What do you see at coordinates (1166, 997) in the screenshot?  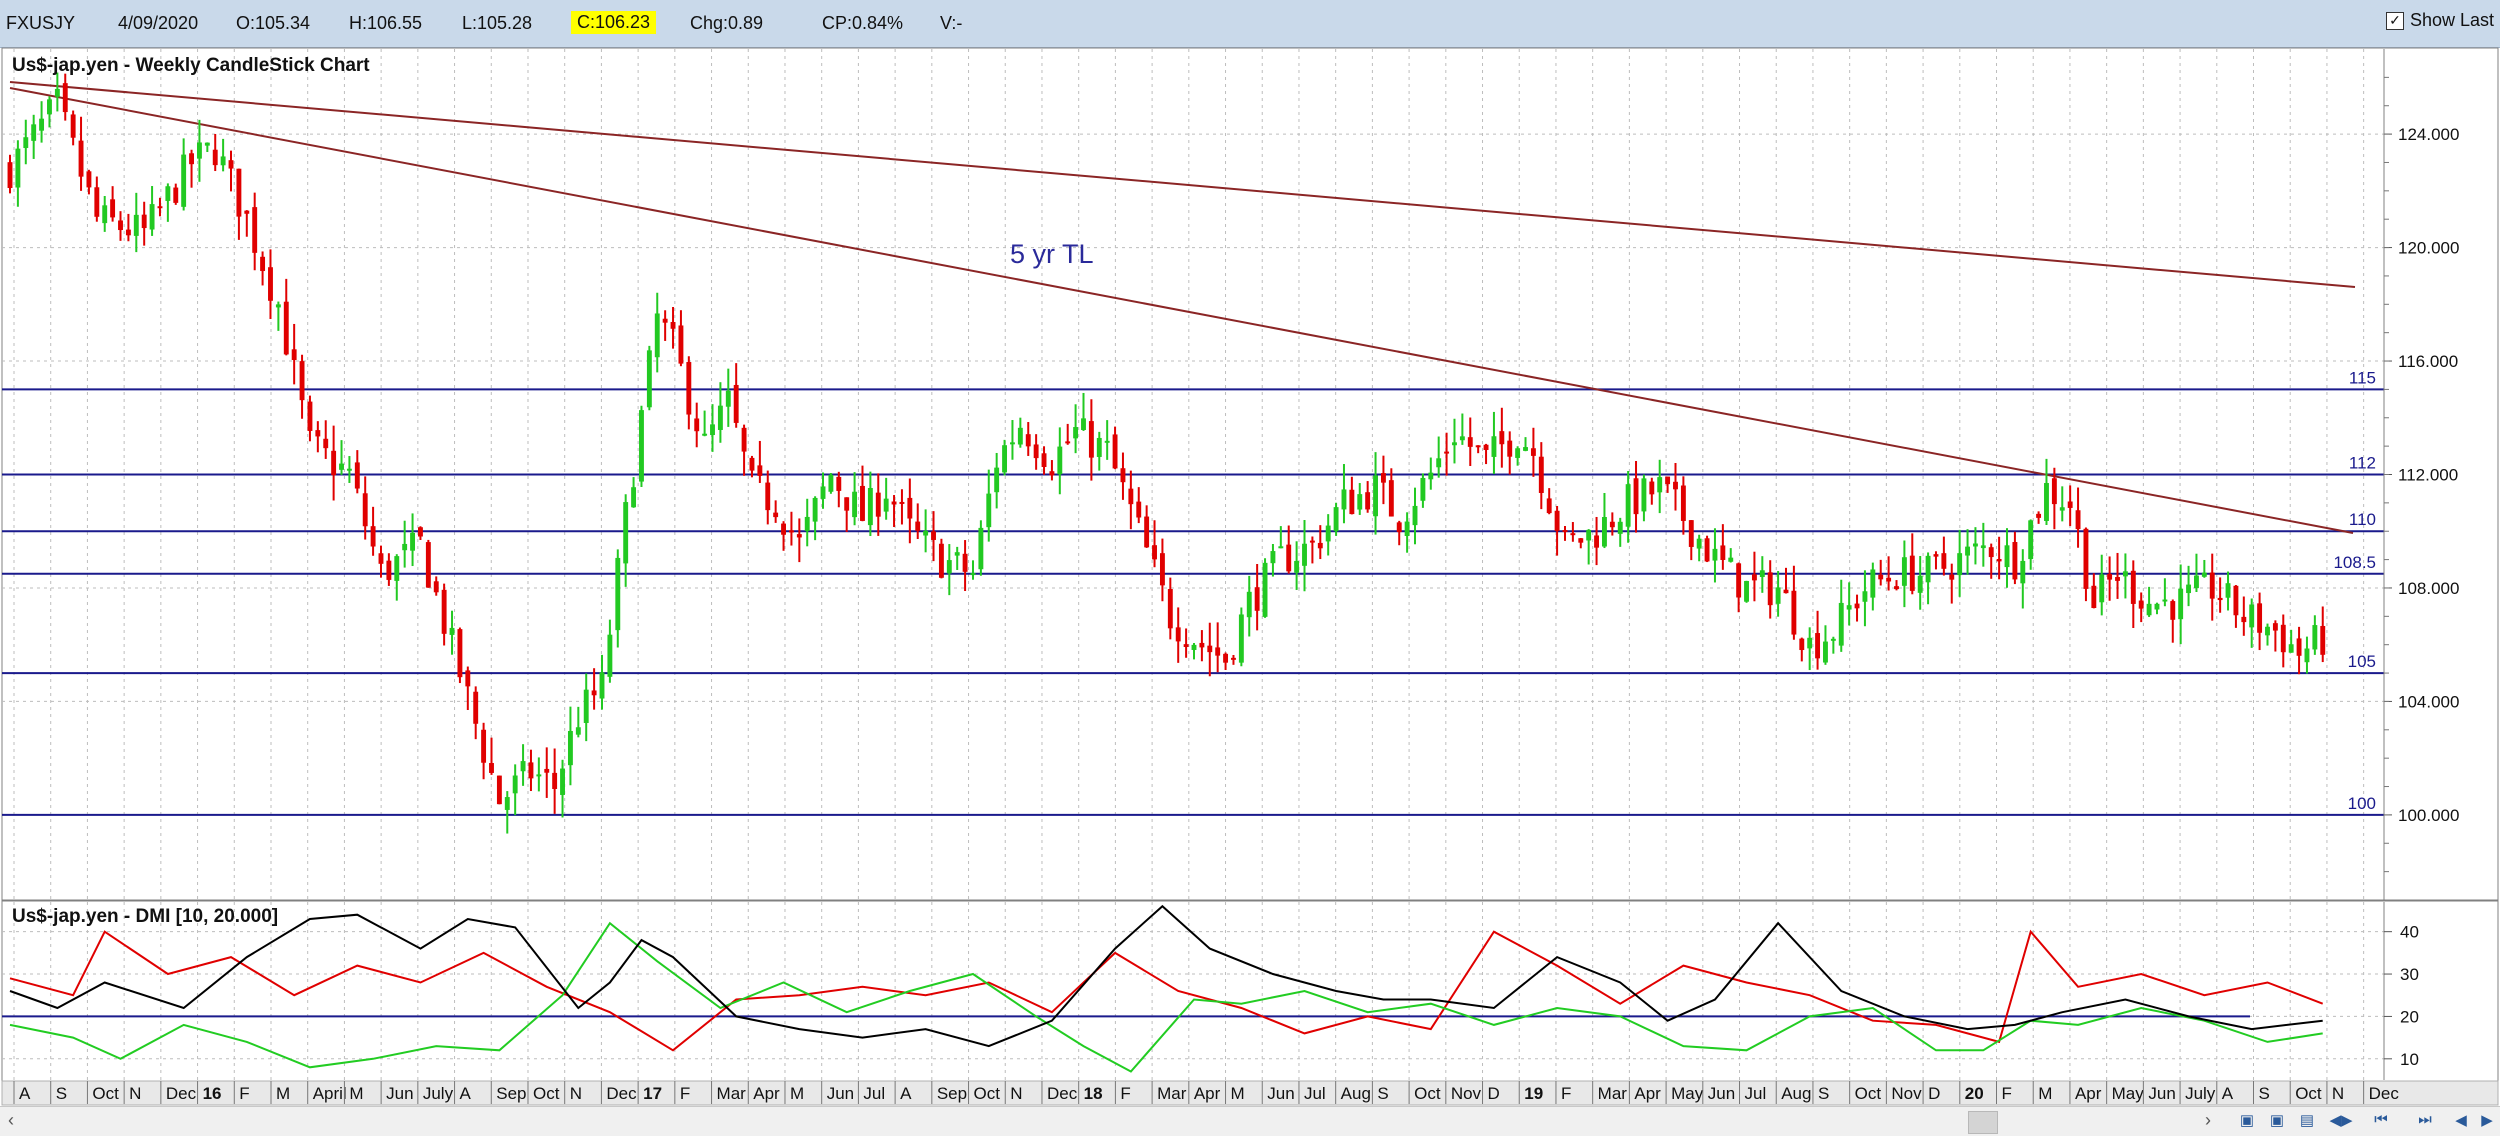 I see `minus-di-line` at bounding box center [1166, 997].